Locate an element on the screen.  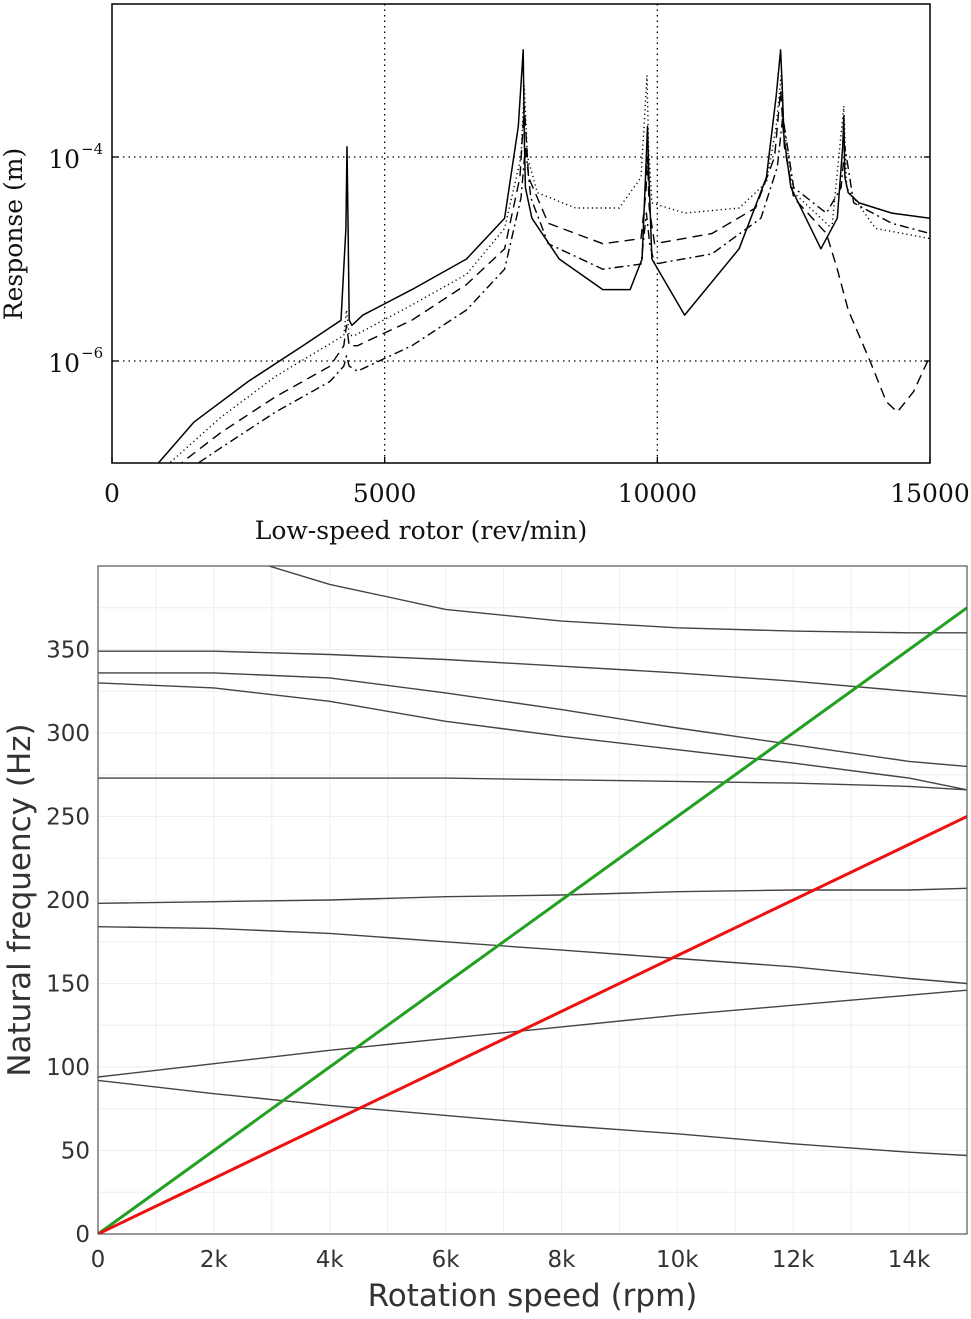
x-tick-label: 6k is located at coordinates (446, 1260).